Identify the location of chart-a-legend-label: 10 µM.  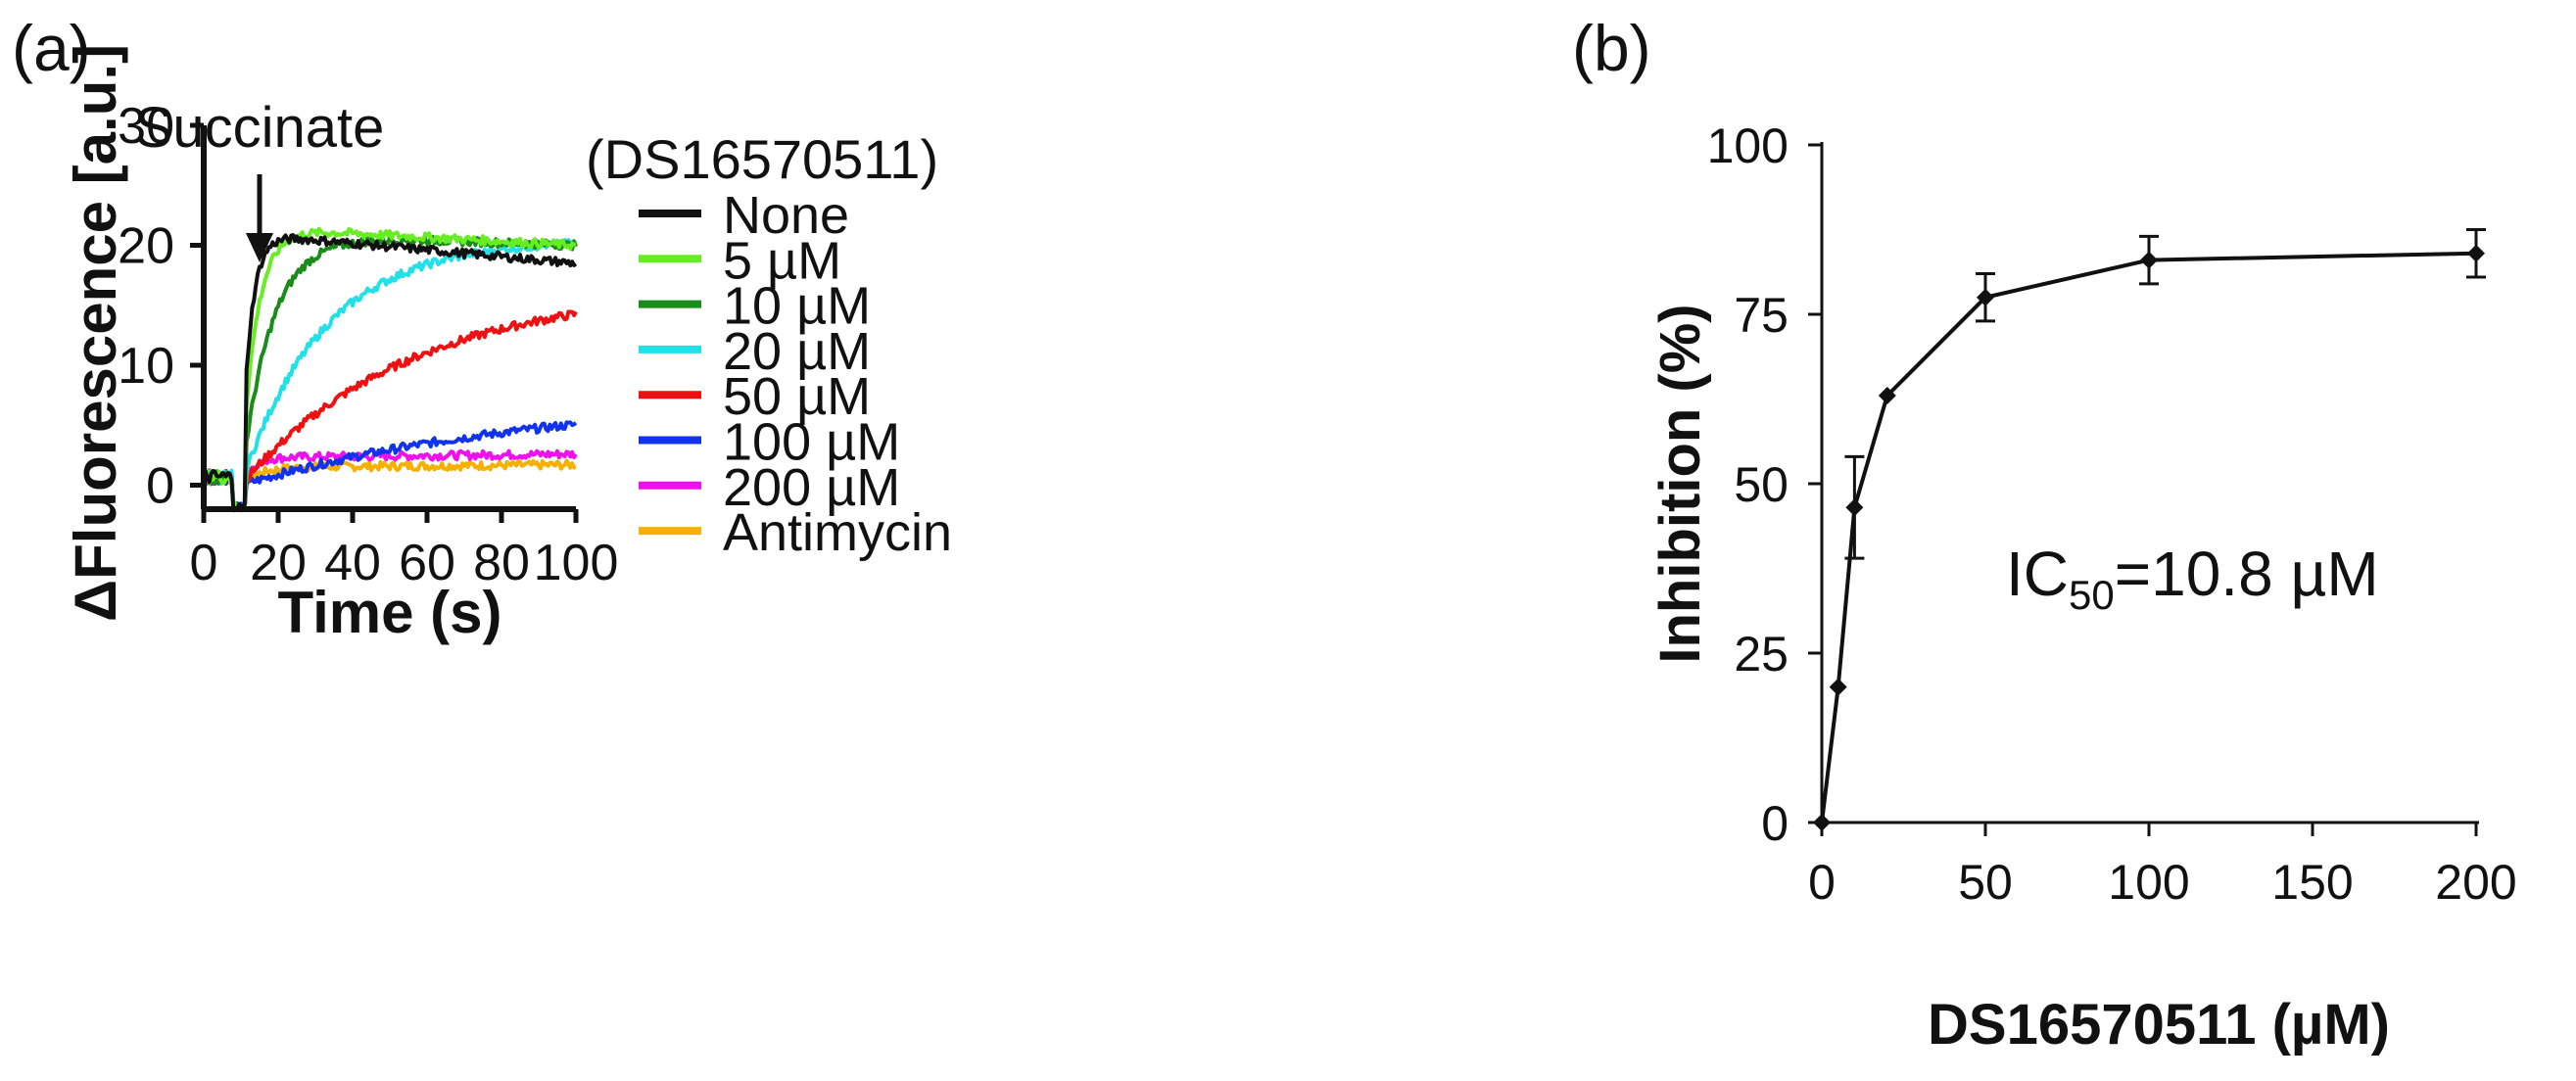
(797, 306).